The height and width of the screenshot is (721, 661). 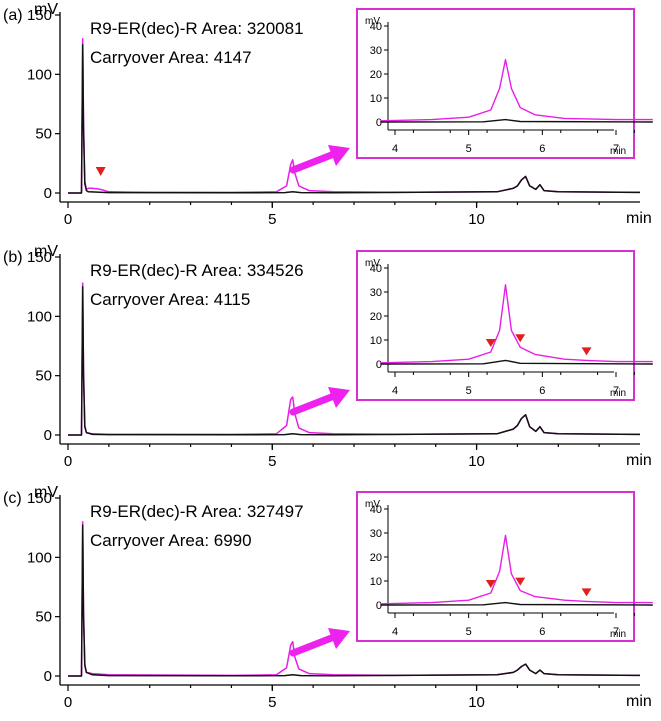 I want to click on panel-label: (b), so click(x=13, y=257).